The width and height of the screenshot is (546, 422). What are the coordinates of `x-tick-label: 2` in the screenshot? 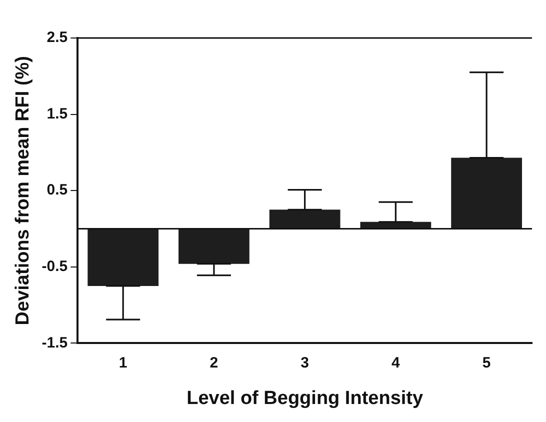 It's located at (214, 363).